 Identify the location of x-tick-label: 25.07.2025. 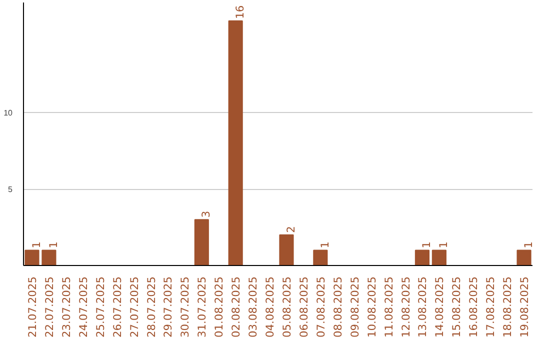
(100, 307).